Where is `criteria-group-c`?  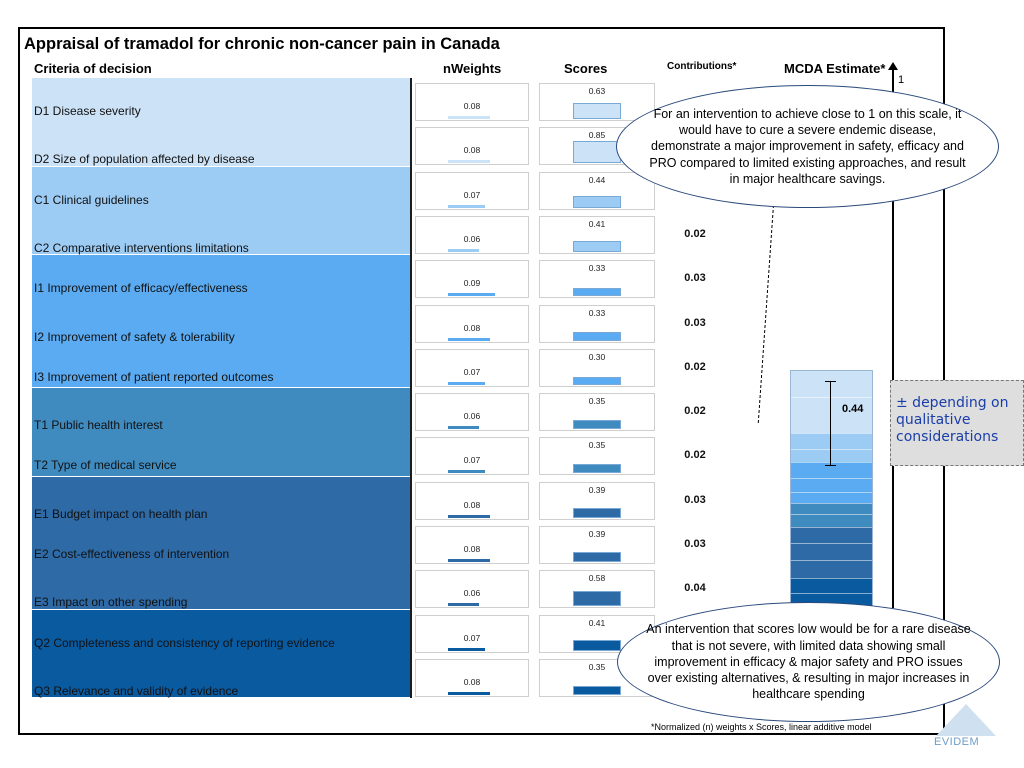
criteria-group-c is located at coordinates (221, 210).